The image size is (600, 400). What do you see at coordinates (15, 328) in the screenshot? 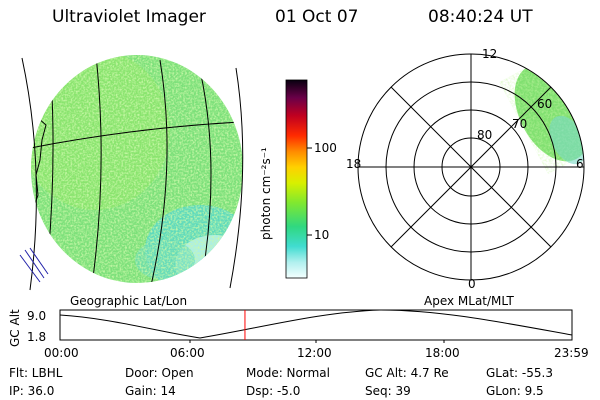
I see `altitude-axis-label: GC Alt` at bounding box center [15, 328].